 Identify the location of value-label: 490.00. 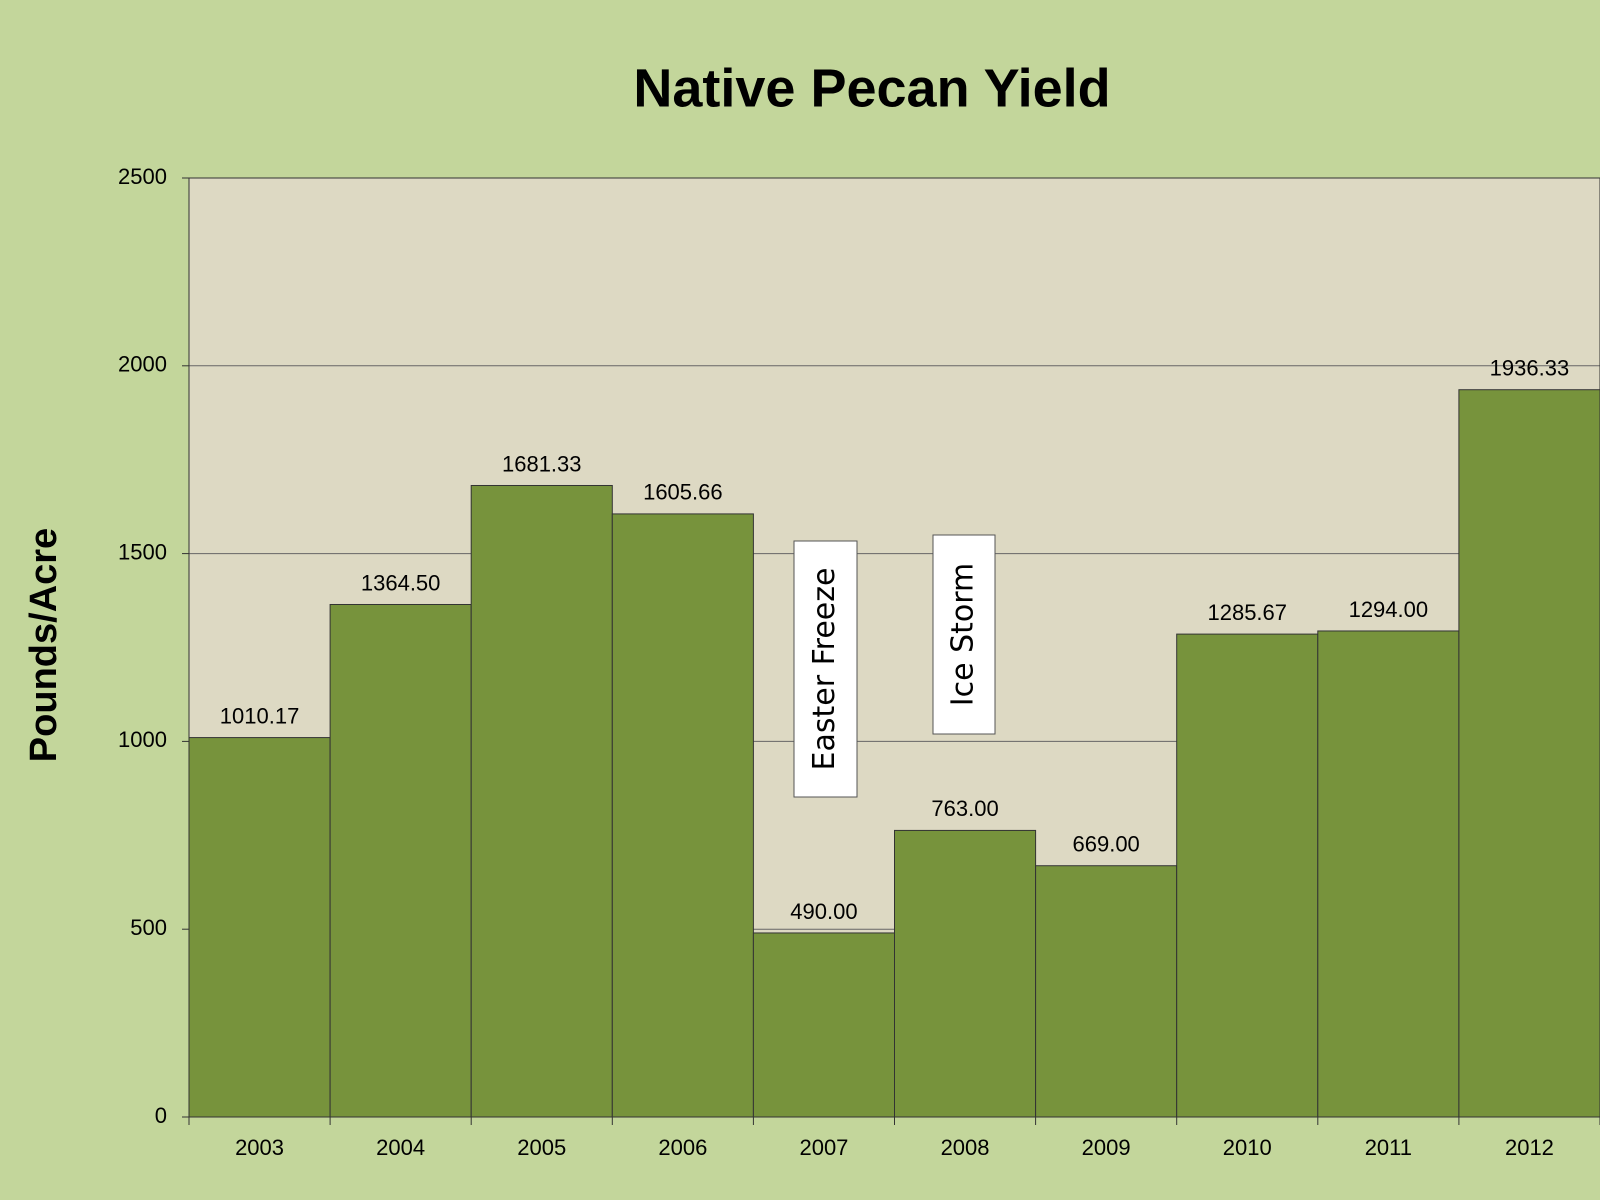
(823, 911).